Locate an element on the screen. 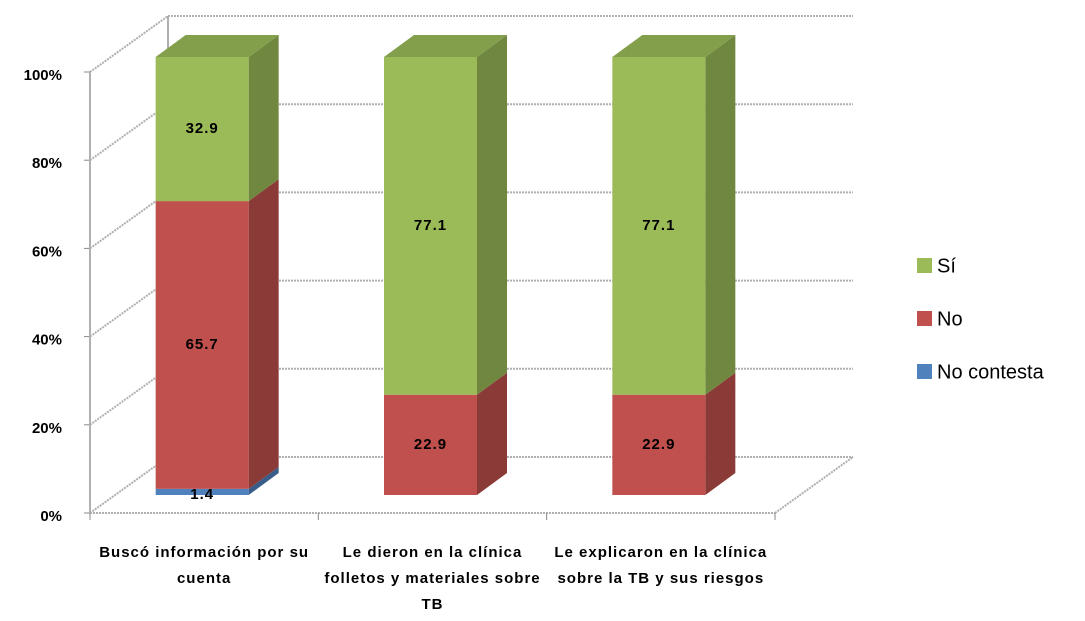 The height and width of the screenshot is (621, 1085). y-tick-label: 40% is located at coordinates (47, 340).